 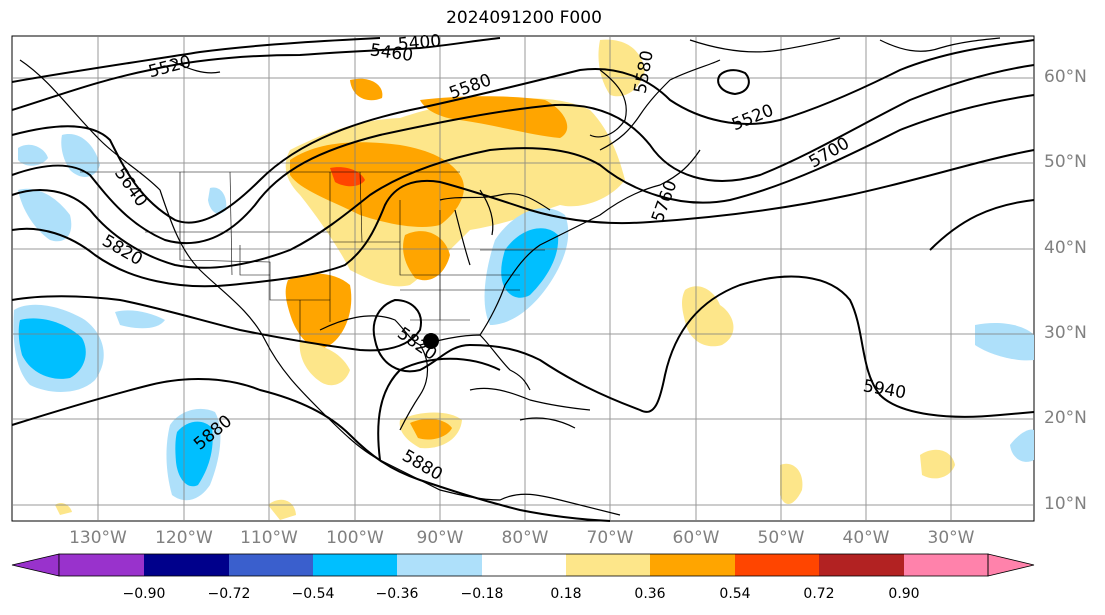 I want to click on colorbar-tick-label: 0.54, so click(x=735, y=594).